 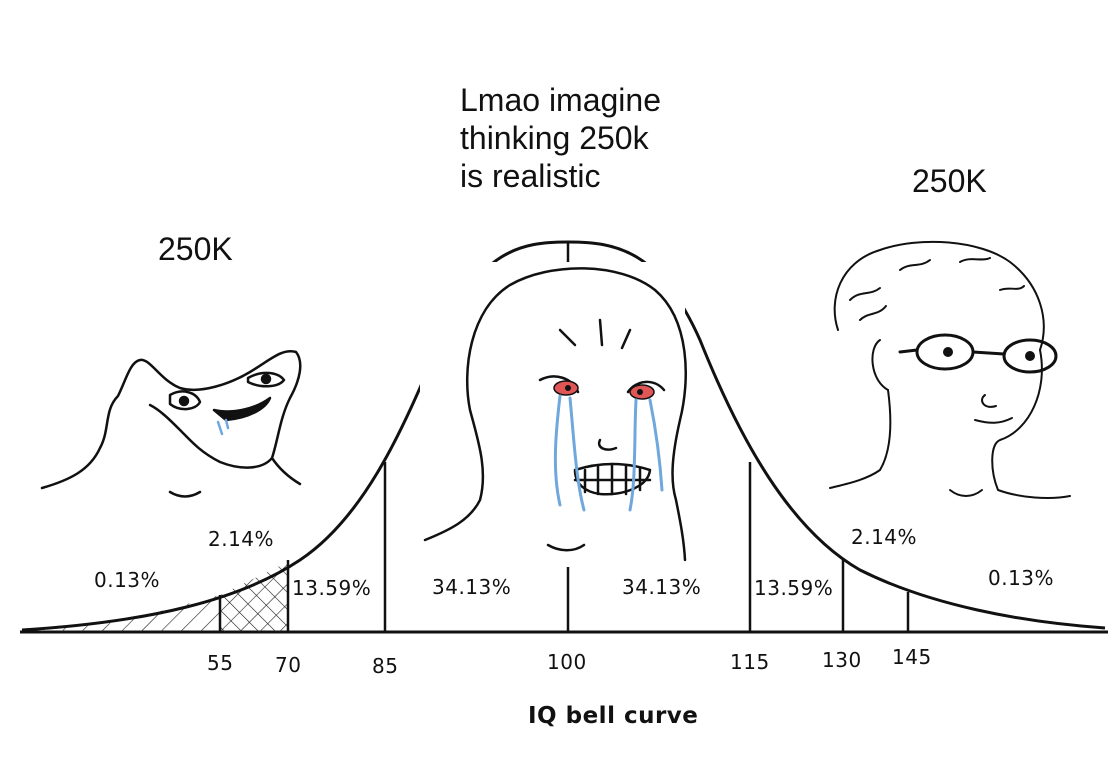 What do you see at coordinates (912, 657) in the screenshot?
I see `tick-145: 145` at bounding box center [912, 657].